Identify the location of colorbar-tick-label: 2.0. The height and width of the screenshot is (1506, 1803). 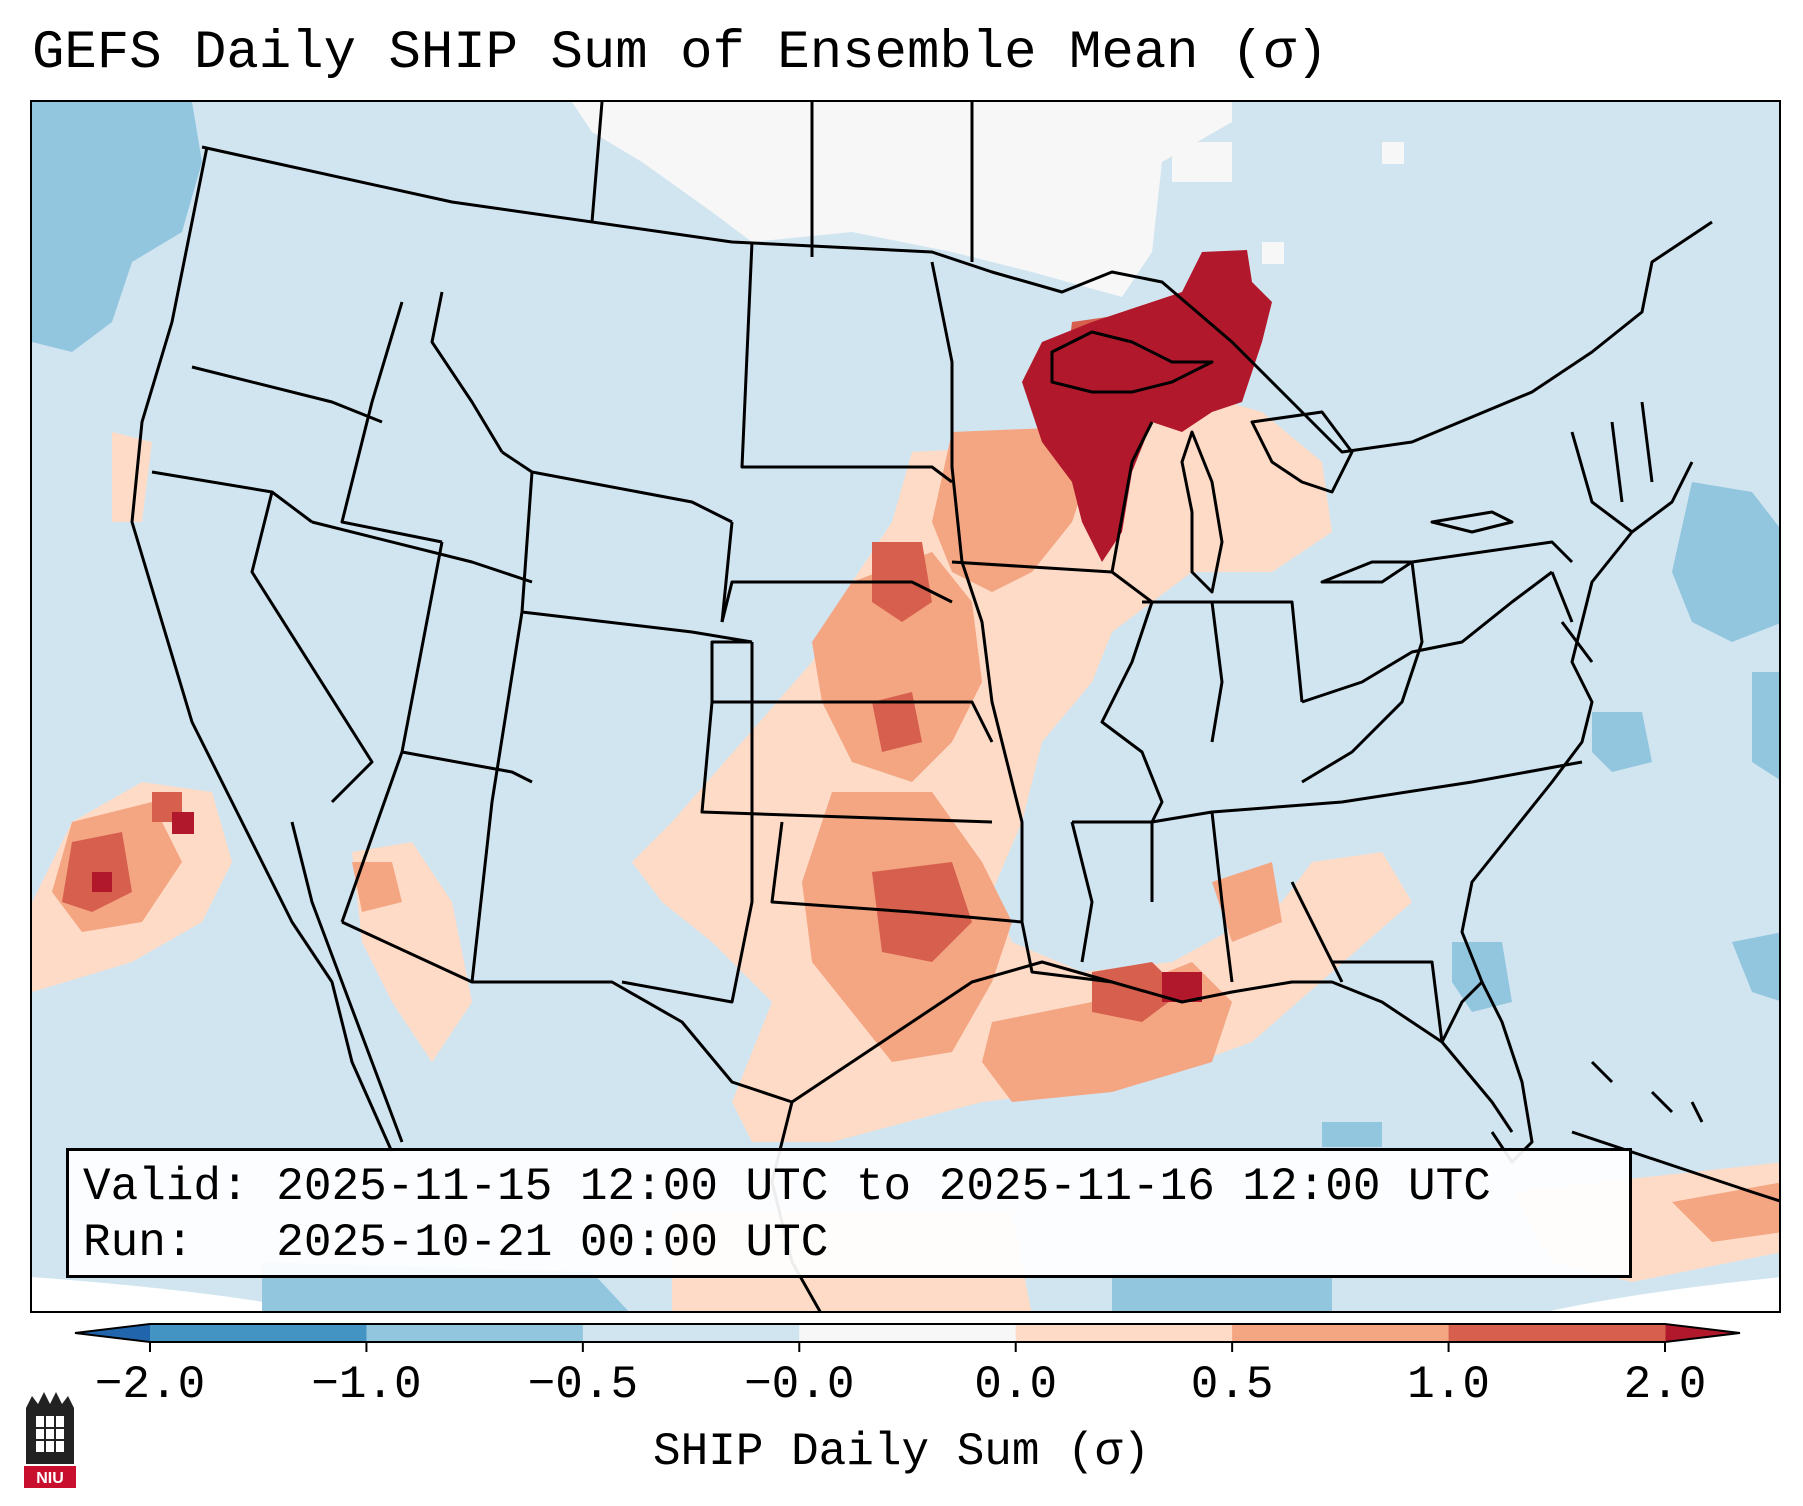
(1665, 1385).